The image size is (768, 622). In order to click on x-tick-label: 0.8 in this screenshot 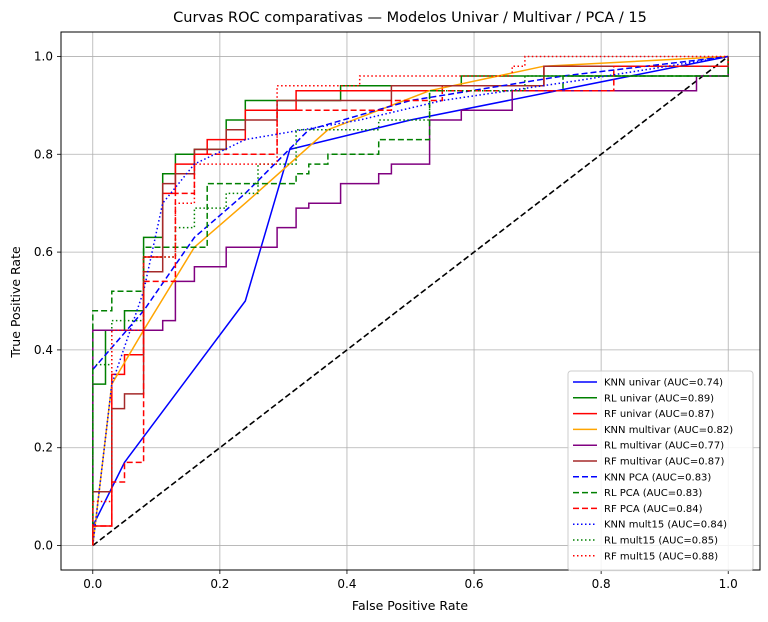, I will do `click(601, 584)`.